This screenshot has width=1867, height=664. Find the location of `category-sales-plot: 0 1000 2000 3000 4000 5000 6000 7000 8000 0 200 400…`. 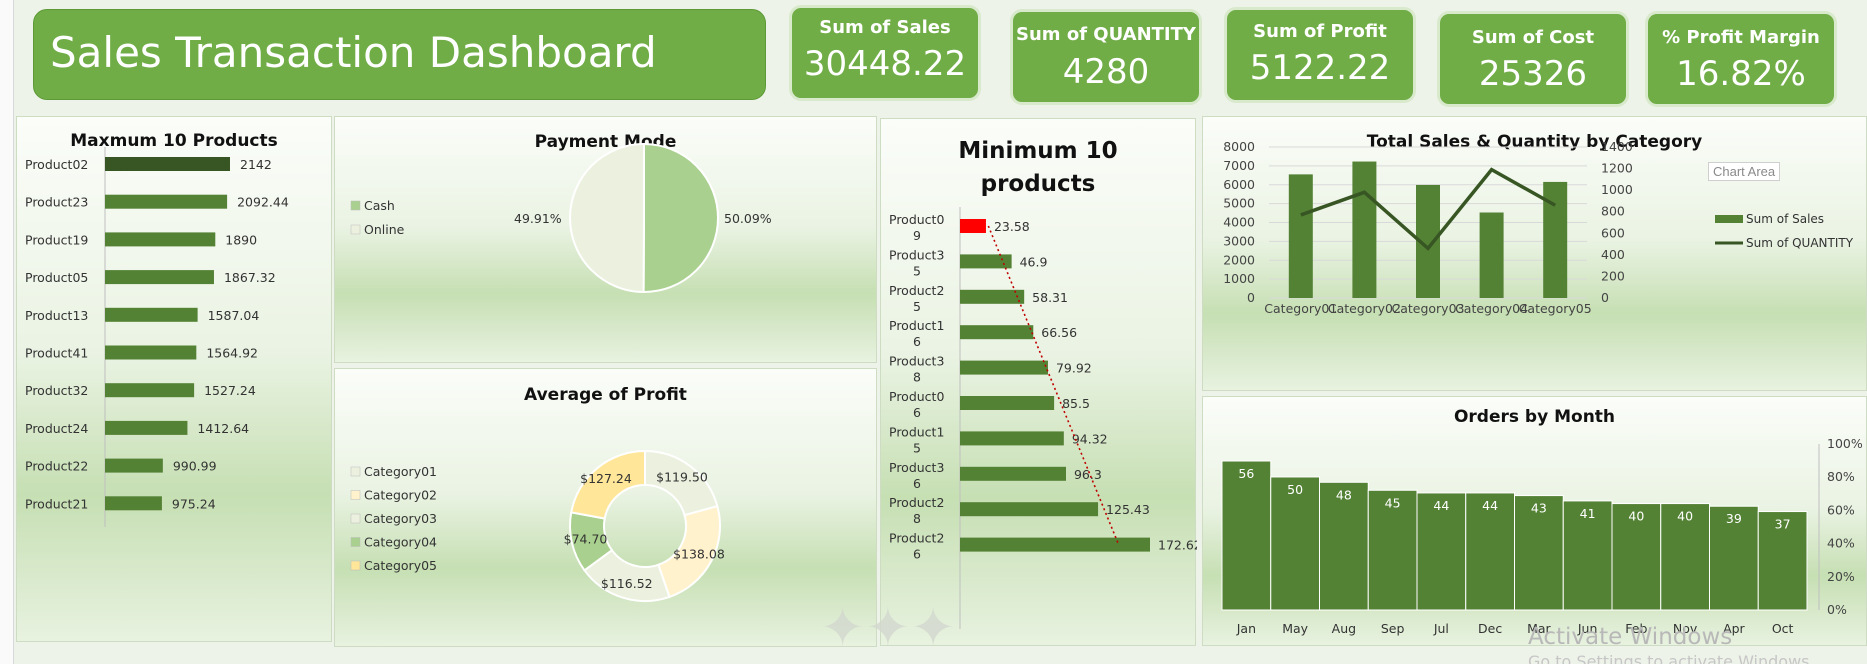

category-sales-plot: 0 1000 2000 3000 4000 5000 6000 7000 8000 0 200 400… is located at coordinates (1538, 227).